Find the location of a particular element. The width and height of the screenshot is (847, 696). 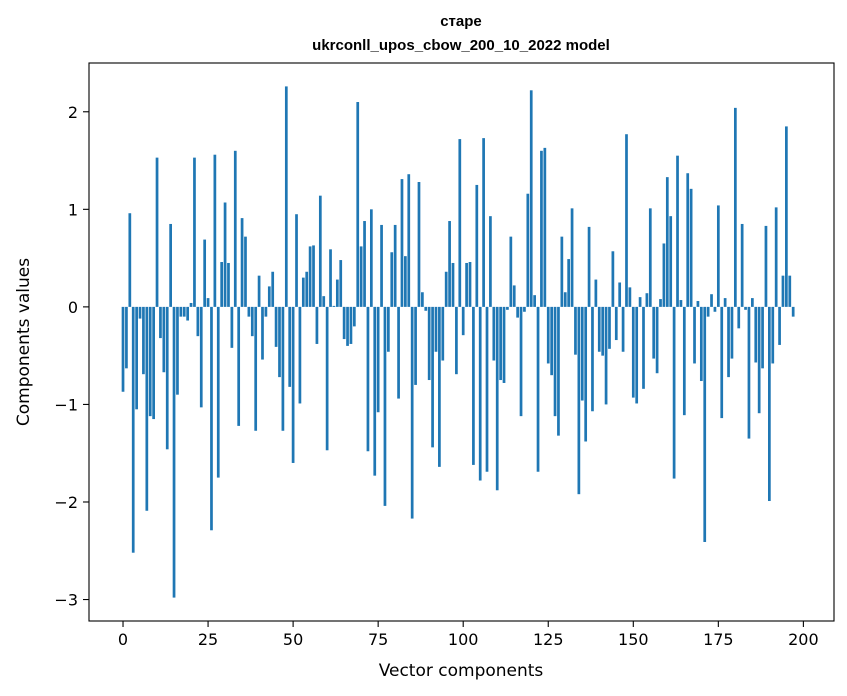

x-tick-label: 150 is located at coordinates (633, 639).